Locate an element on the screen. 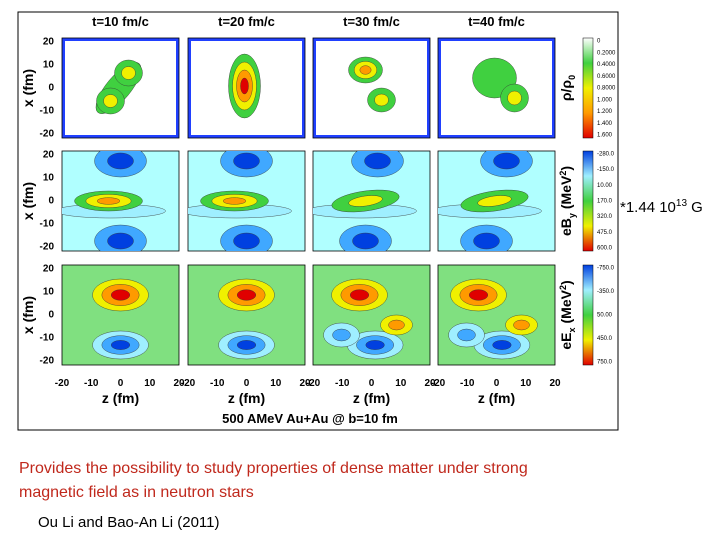 The width and height of the screenshot is (720, 545). colorbar-tick-label: 50.00 is located at coordinates (605, 316).